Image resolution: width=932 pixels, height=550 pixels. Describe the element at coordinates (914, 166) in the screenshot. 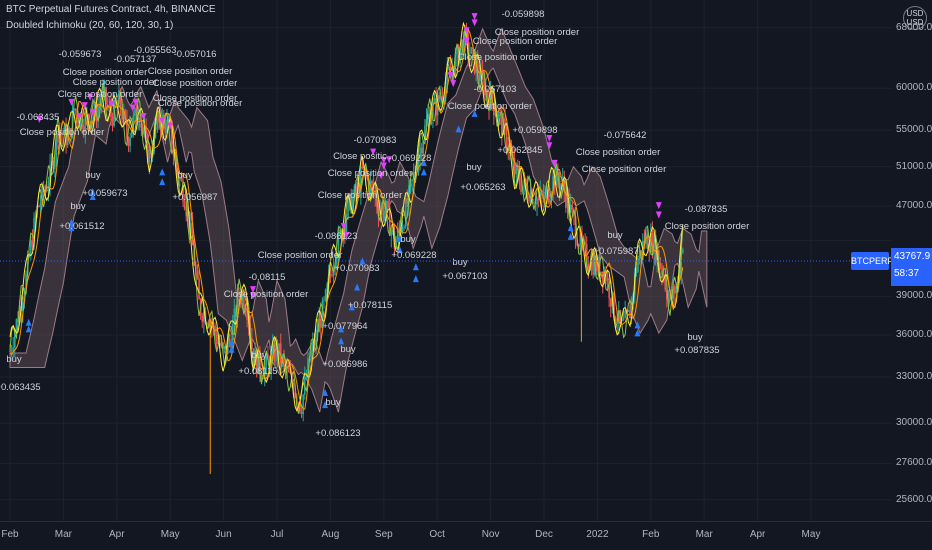

I see `price-tick-label: 51000.0` at that location.